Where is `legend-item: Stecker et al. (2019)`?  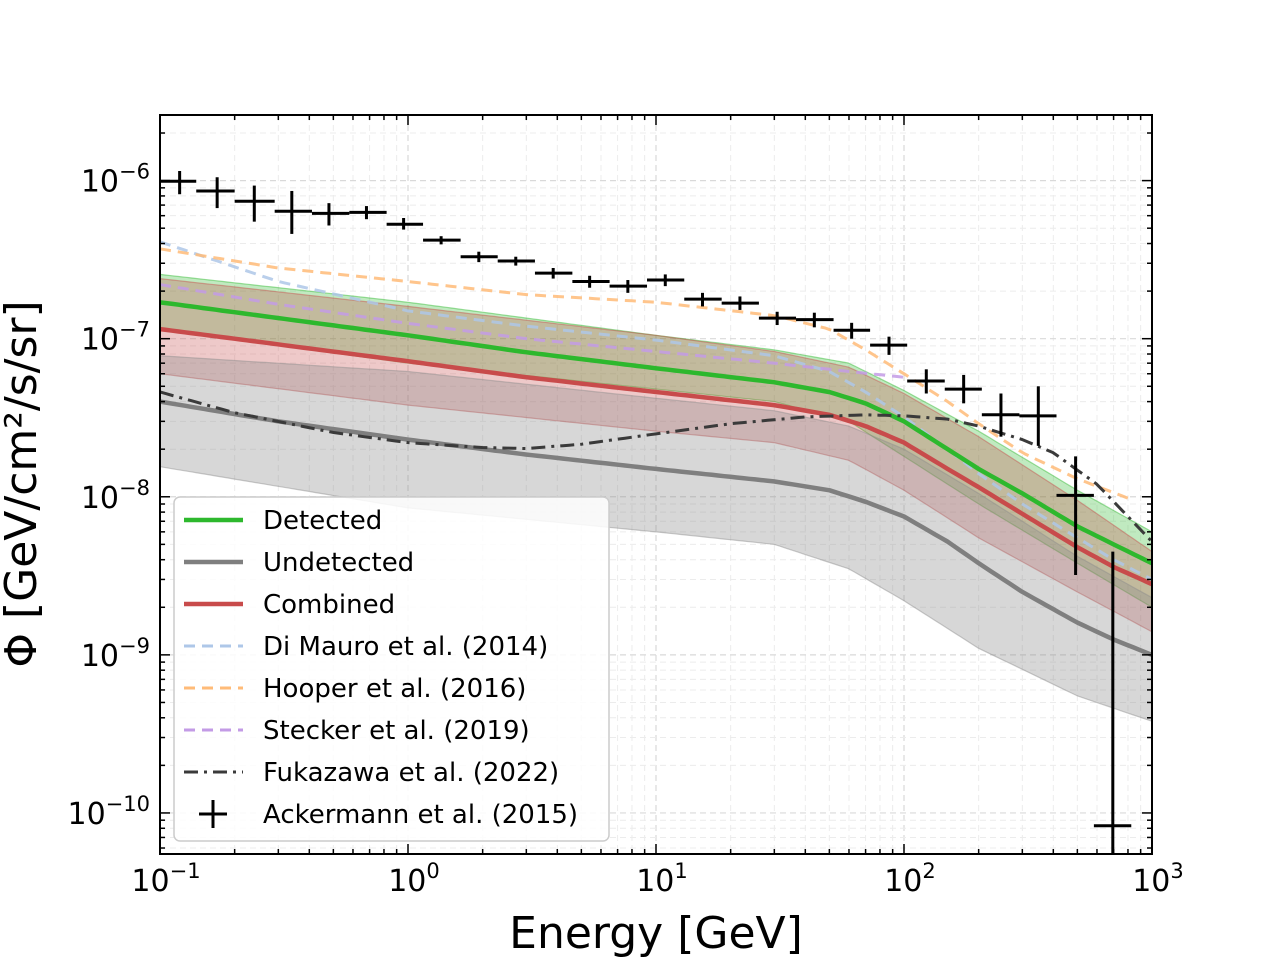 legend-item: Stecker et al. (2019) is located at coordinates (357, 731).